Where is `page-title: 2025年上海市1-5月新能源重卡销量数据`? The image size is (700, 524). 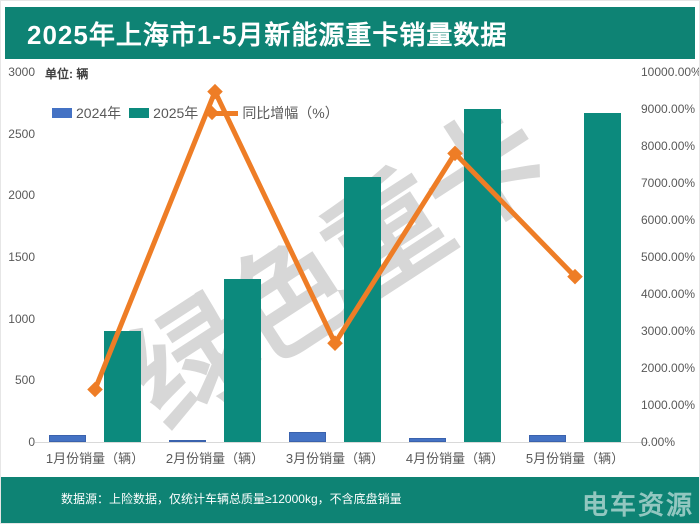 page-title: 2025年上海市1-5月新能源重卡销量数据 is located at coordinates (267, 34).